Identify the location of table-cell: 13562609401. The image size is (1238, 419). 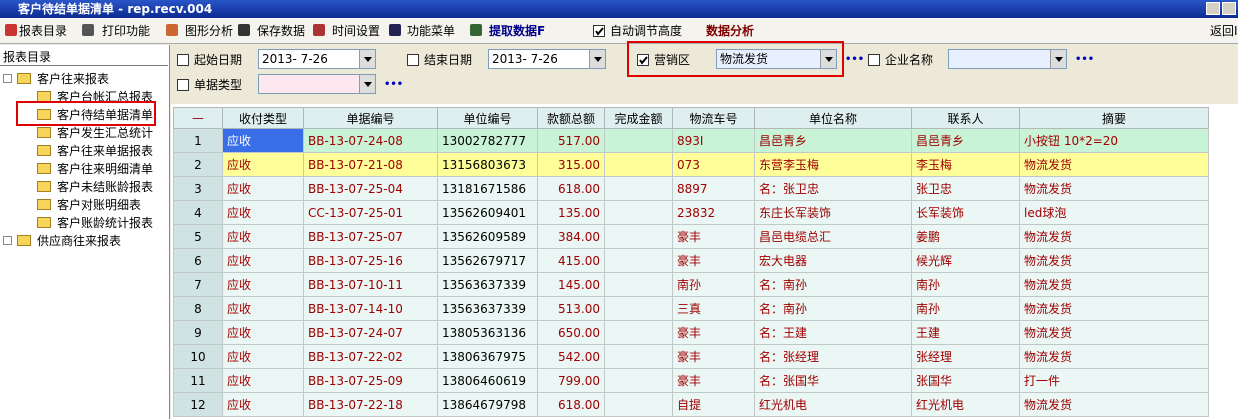
(487, 212).